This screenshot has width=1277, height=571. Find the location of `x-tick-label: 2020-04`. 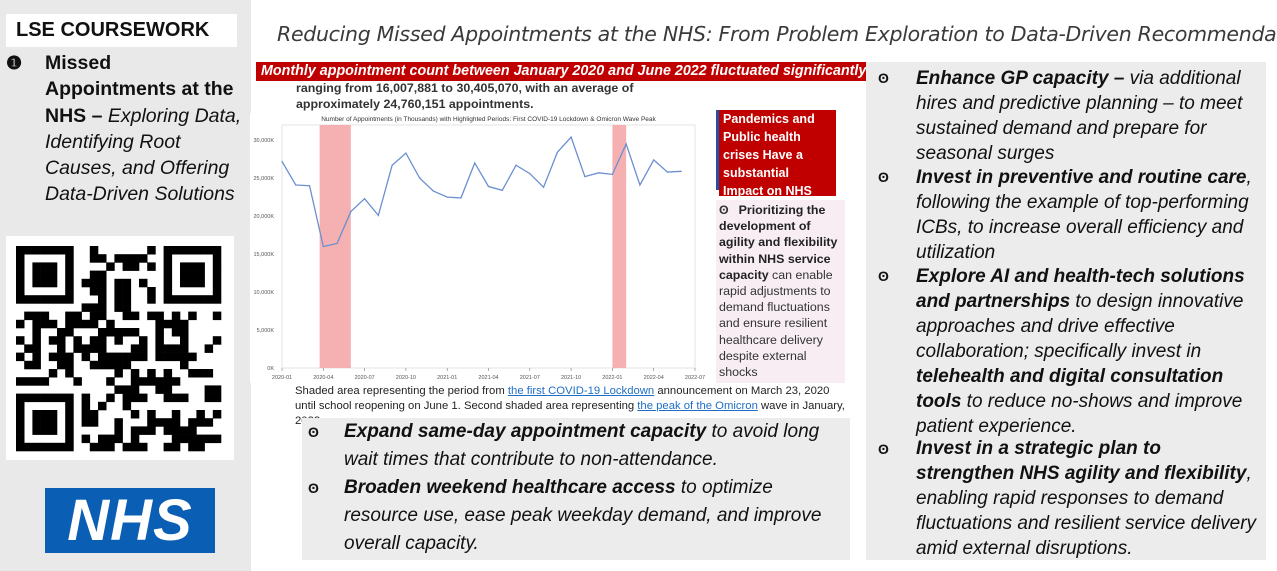

x-tick-label: 2020-04 is located at coordinates (323, 378).